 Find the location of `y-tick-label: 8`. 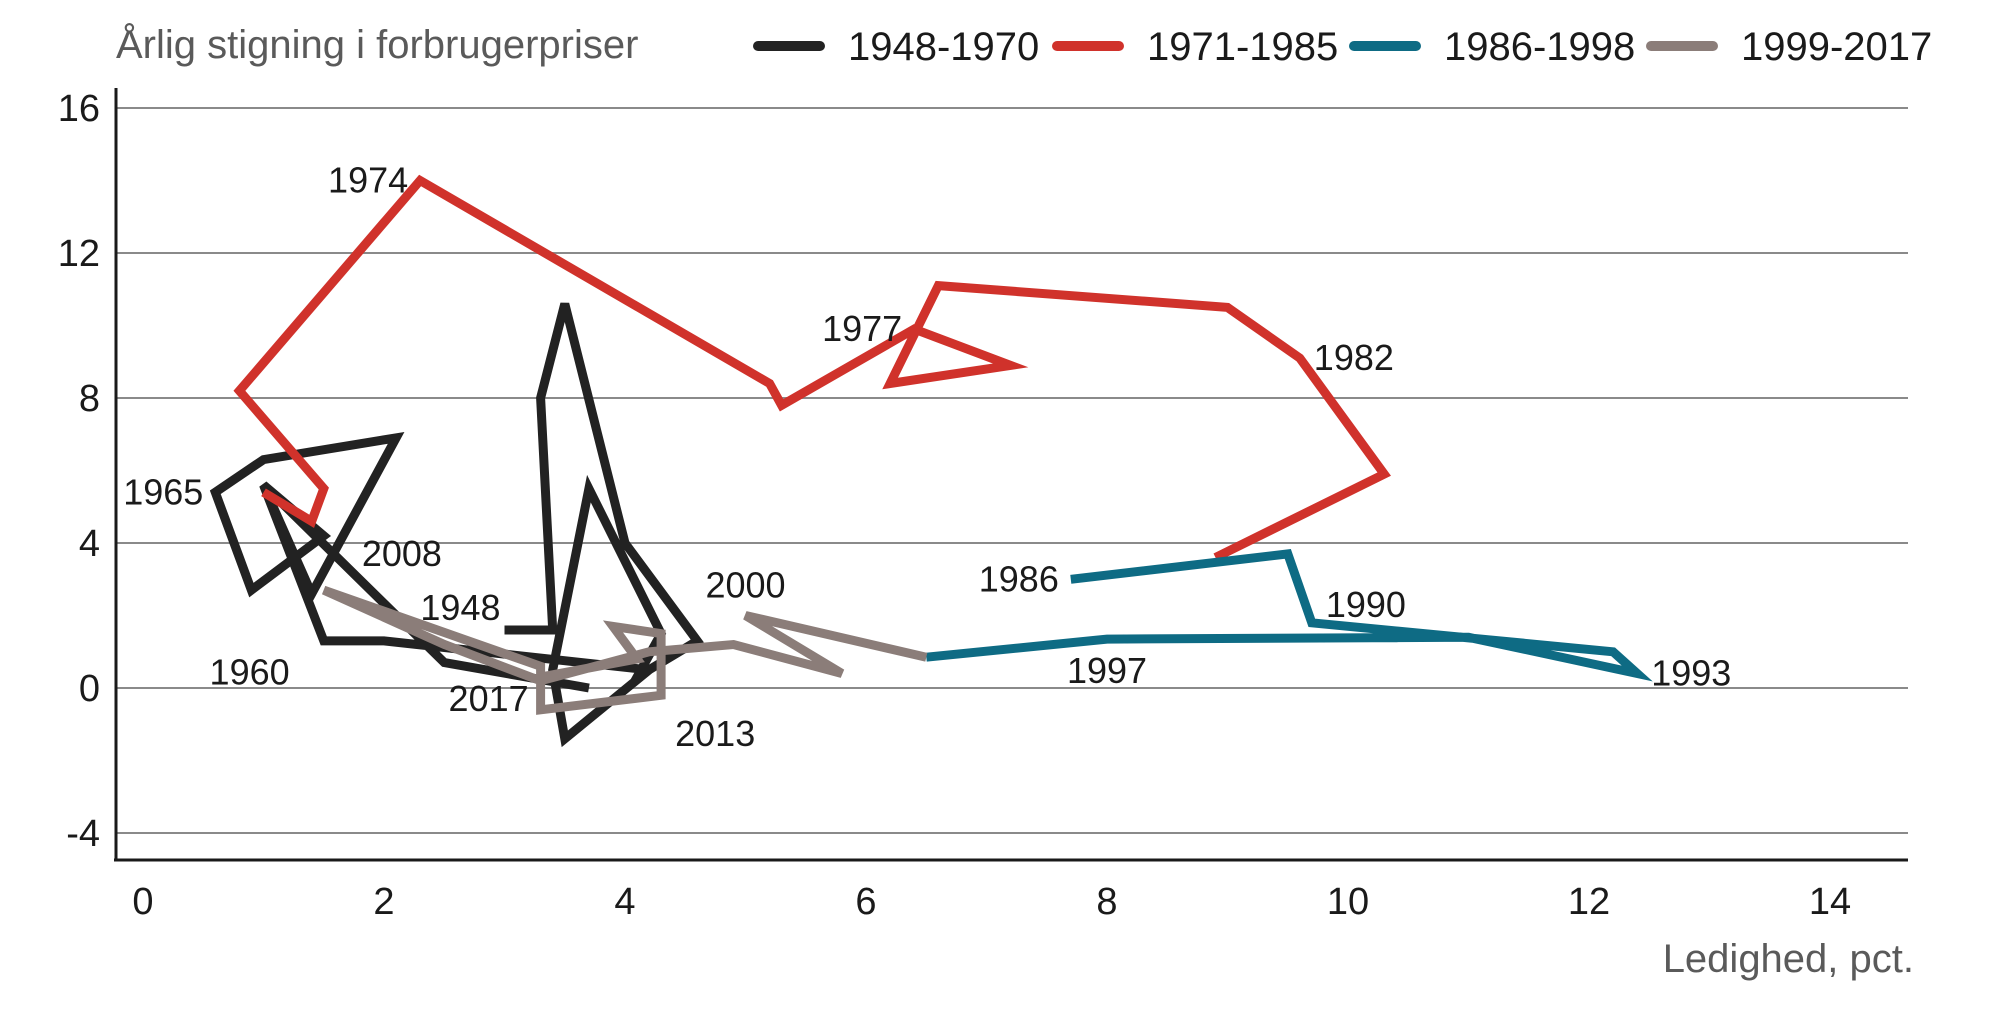

y-tick-label: 8 is located at coordinates (89, 399).